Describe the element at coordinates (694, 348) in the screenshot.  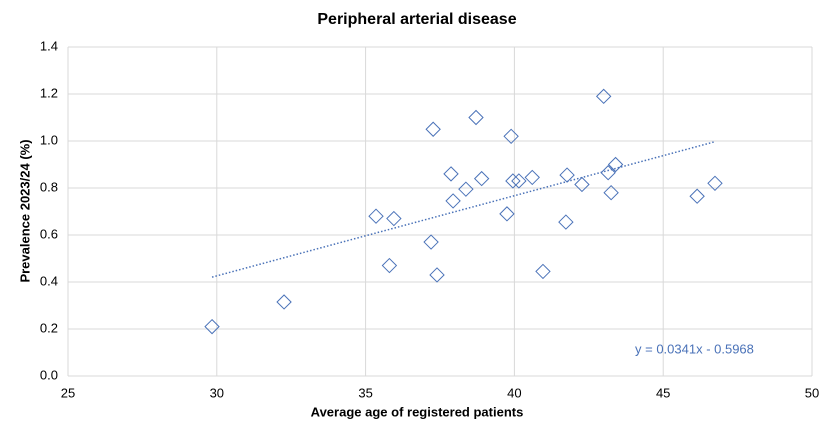
I see `trendline-label: y = 0.0341x - 0.5968` at that location.